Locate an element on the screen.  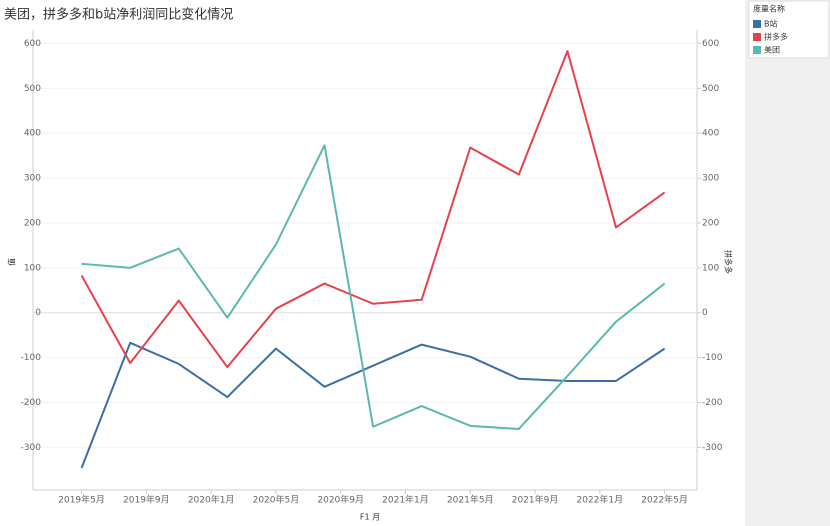
legend-title: 度量名称 is located at coordinates (769, 9).